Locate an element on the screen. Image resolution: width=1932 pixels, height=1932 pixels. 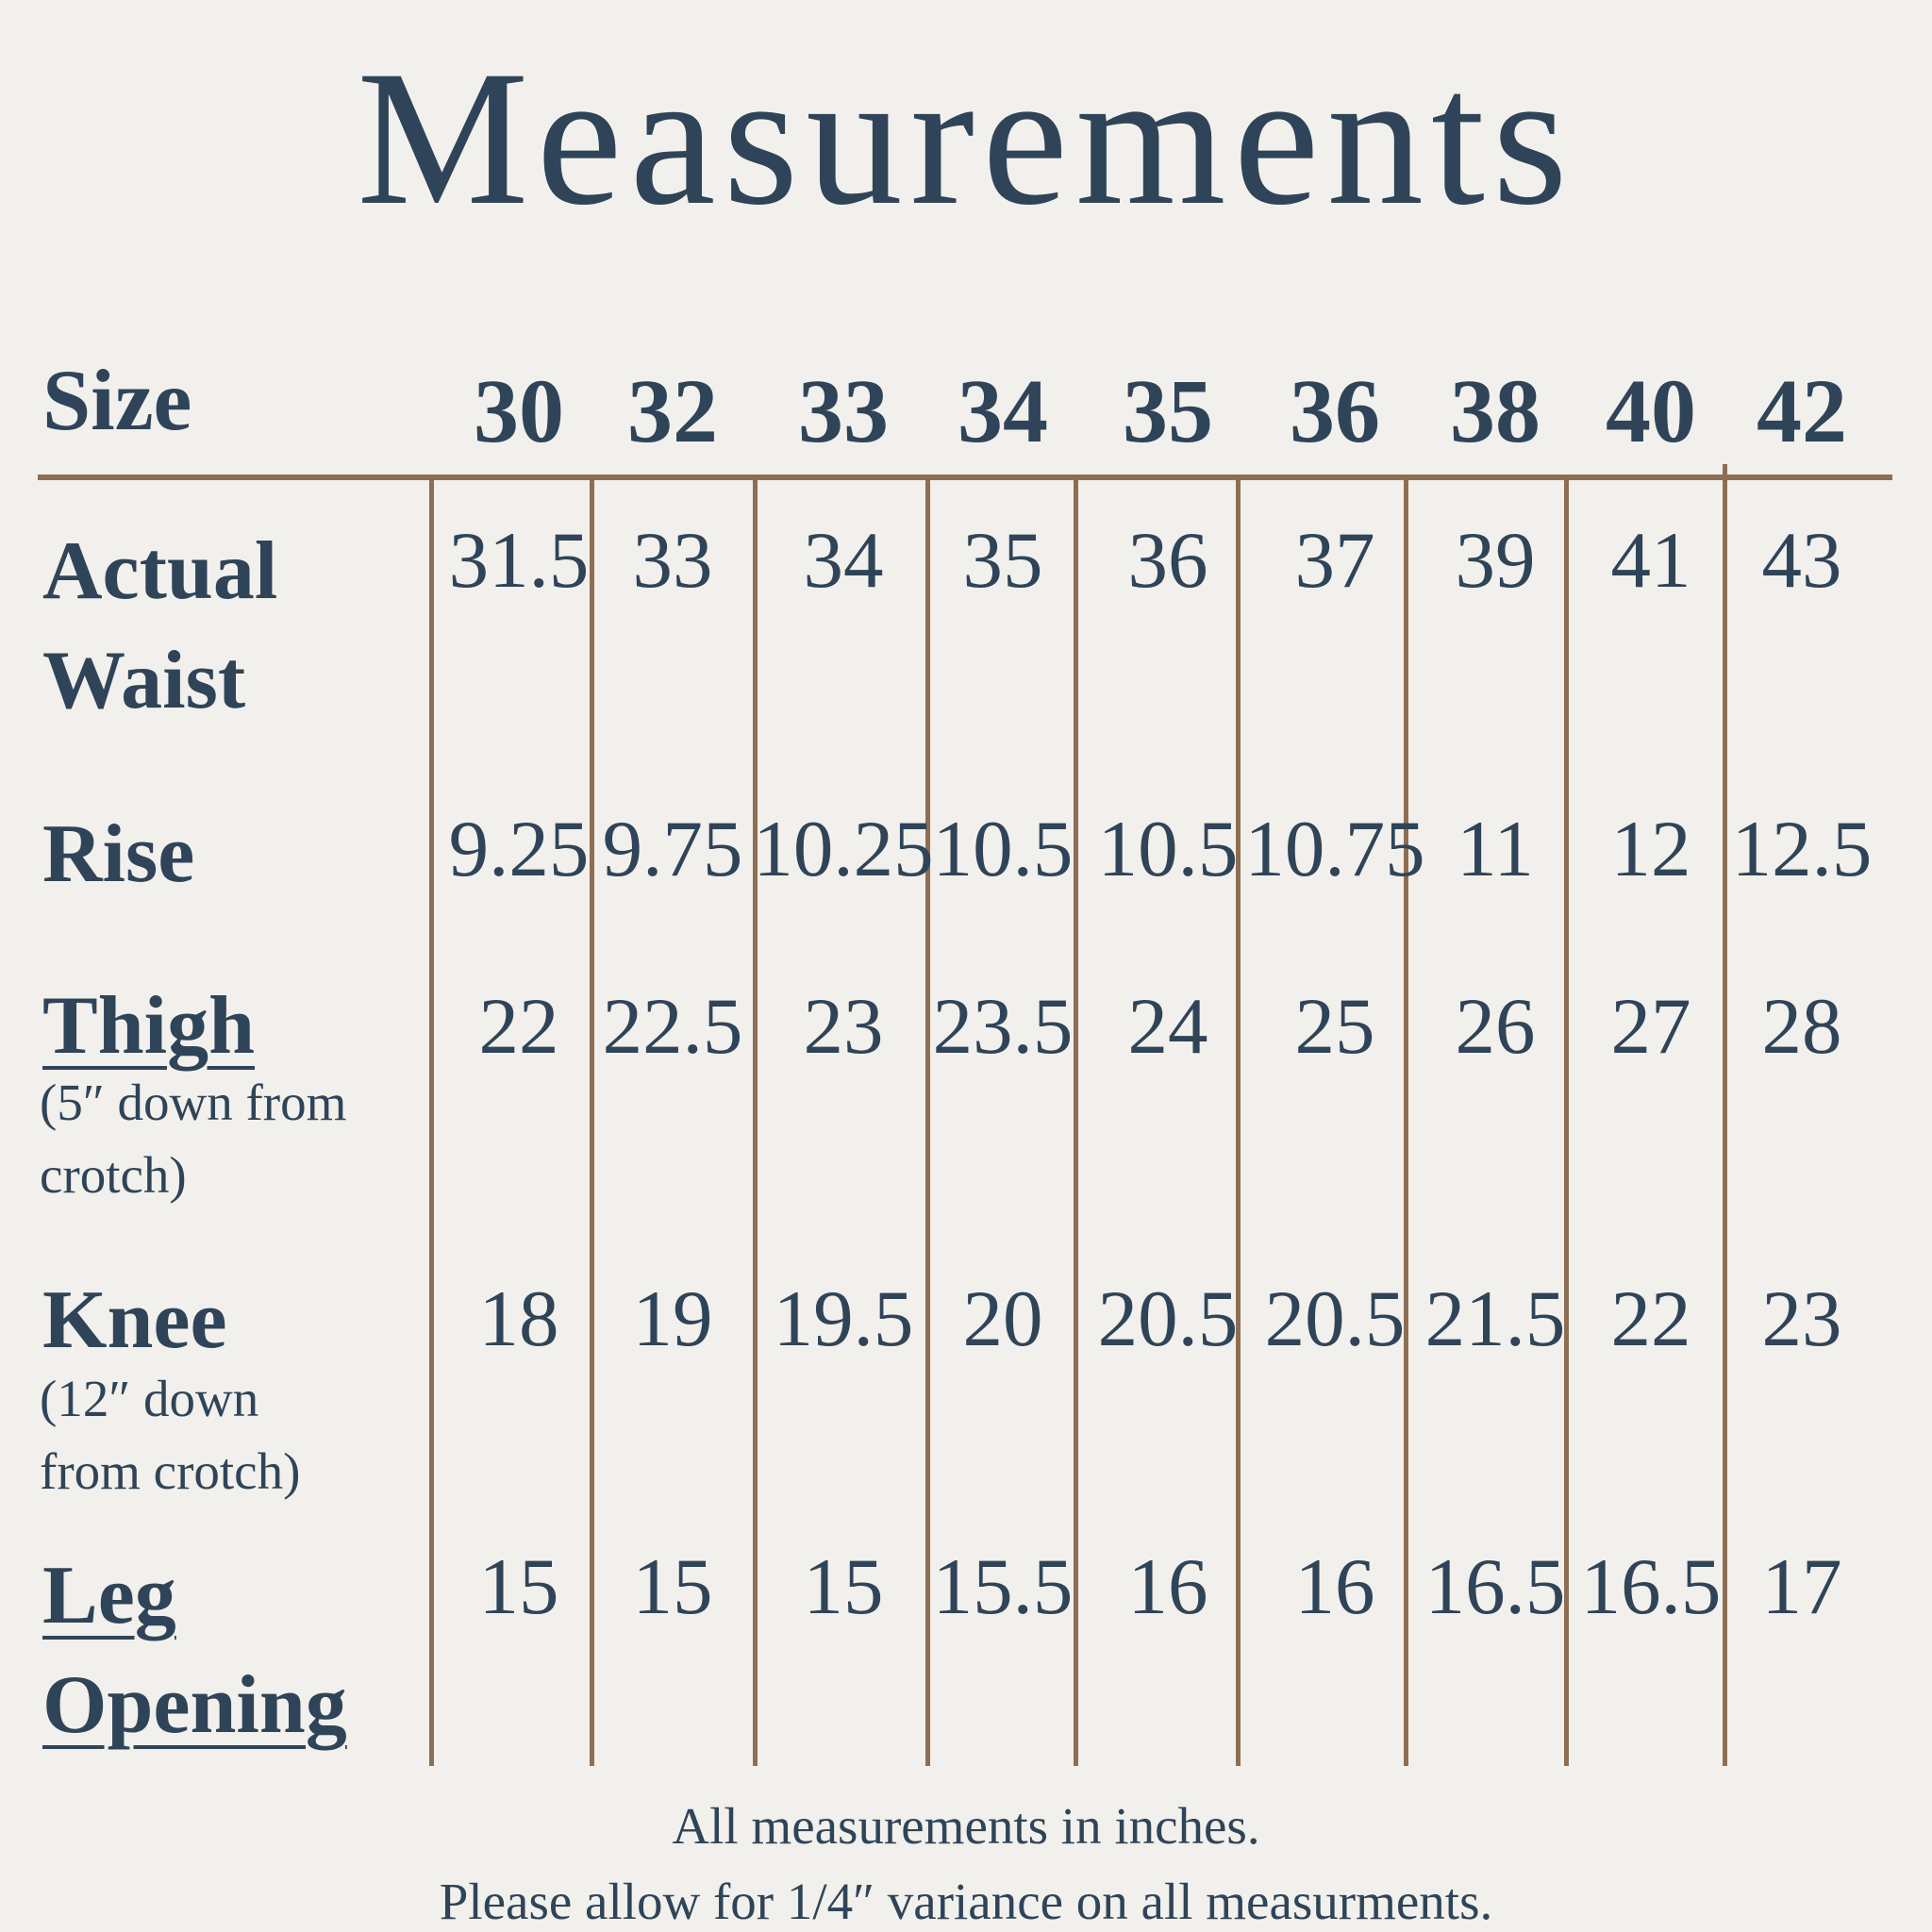
row-label-knee: Knee is located at coordinates (134, 1320).